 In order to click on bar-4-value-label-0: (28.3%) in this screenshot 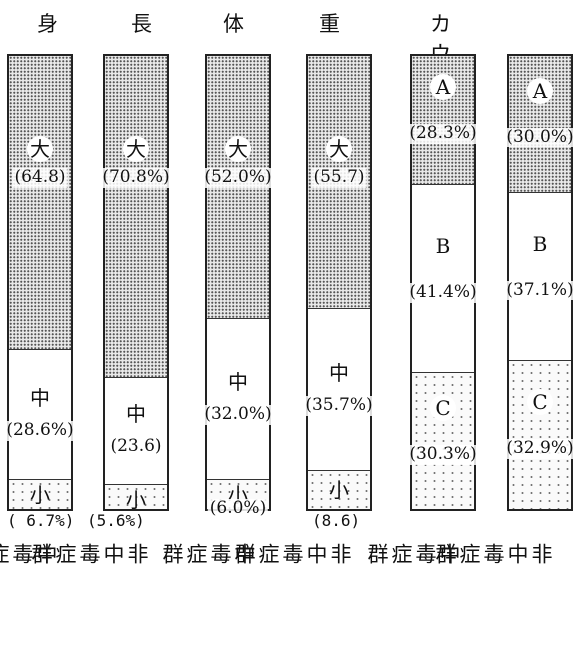, I will do `click(443, 133)`.